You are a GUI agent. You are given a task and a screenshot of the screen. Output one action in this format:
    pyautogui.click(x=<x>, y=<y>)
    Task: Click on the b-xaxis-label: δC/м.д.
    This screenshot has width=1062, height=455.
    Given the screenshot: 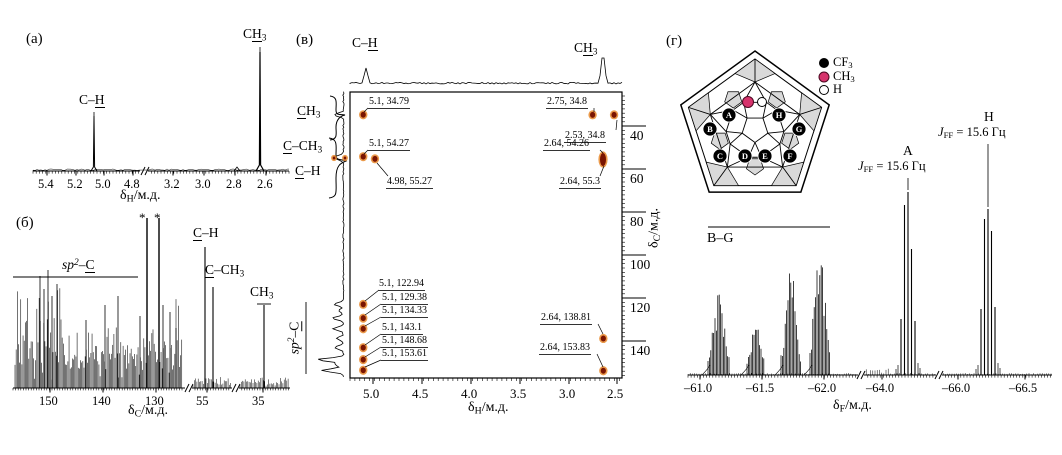 What is the action you would take?
    pyautogui.click(x=148, y=411)
    